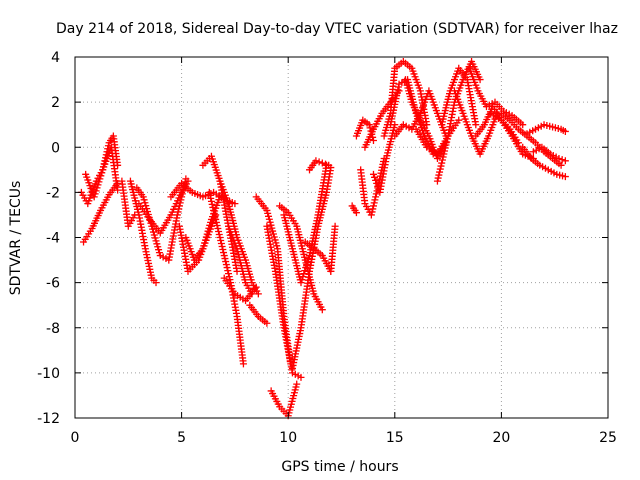  What do you see at coordinates (16, 238) in the screenshot?
I see `y-axis-label: SDTVAR / TECUs` at bounding box center [16, 238].